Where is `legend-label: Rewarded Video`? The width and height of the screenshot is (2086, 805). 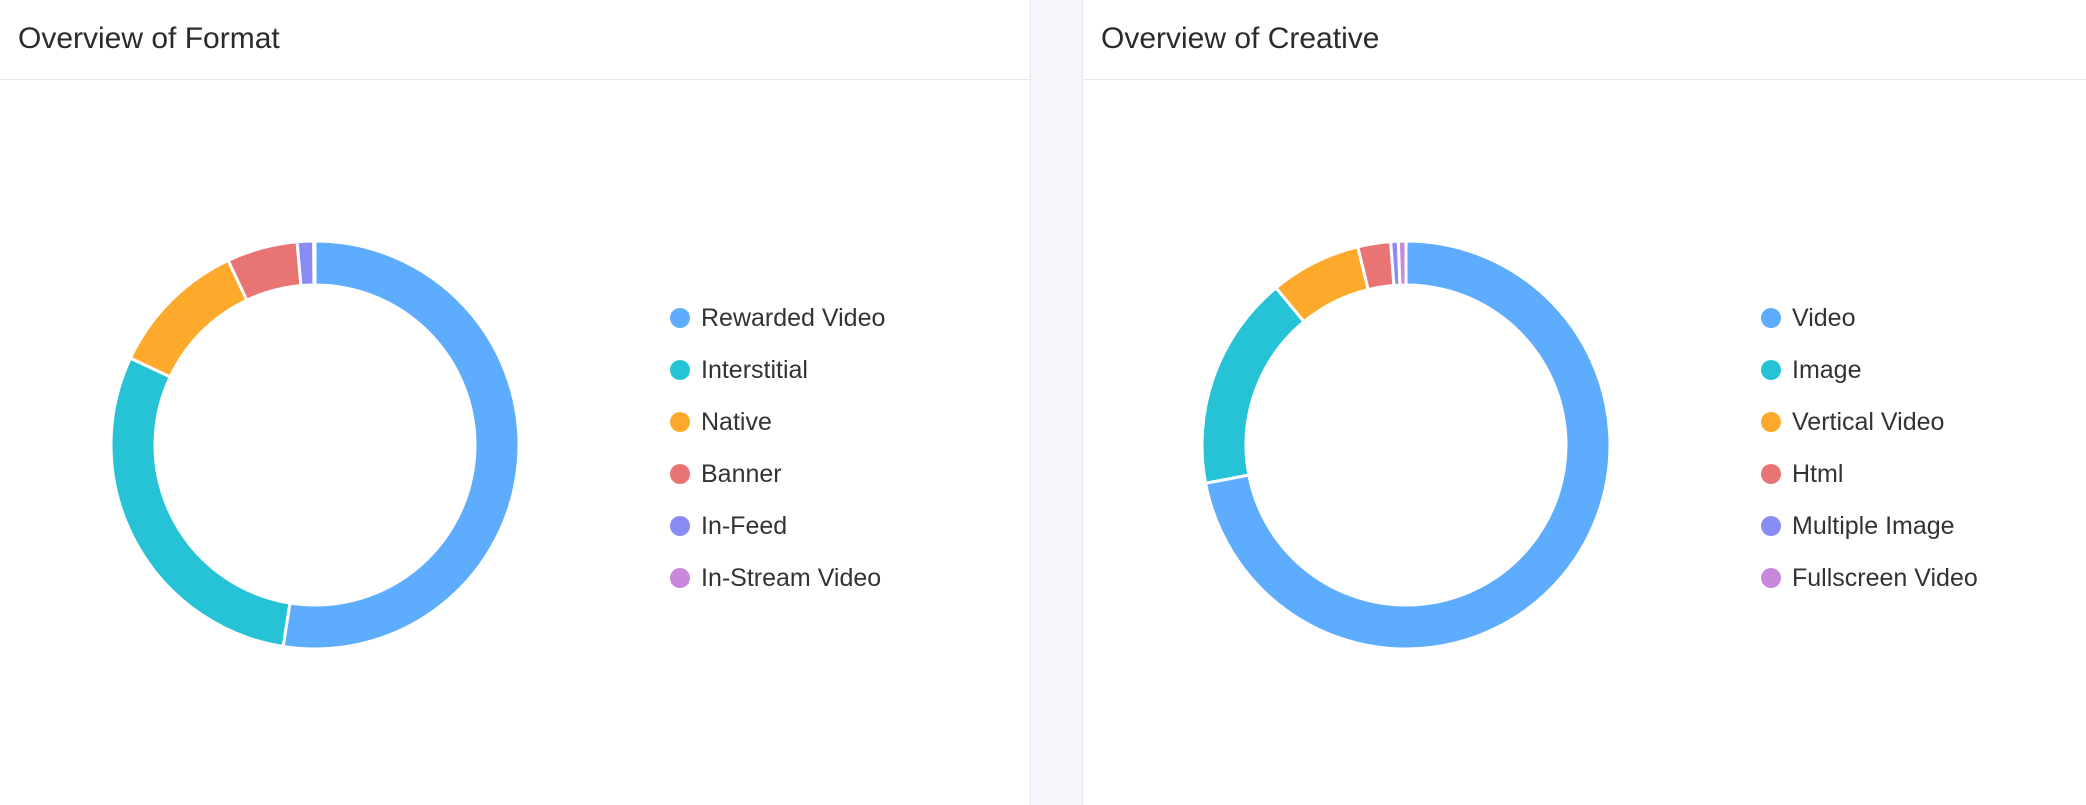
legend-label: Rewarded Video is located at coordinates (793, 317).